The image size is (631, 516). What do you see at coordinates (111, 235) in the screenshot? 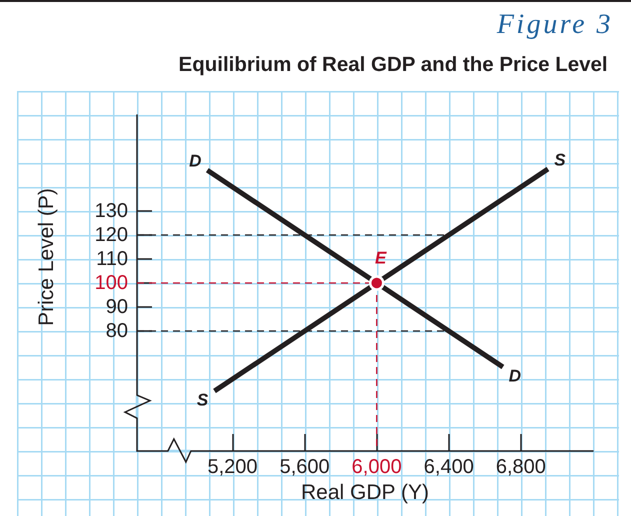
I see `y-tick-label: 120` at bounding box center [111, 235].